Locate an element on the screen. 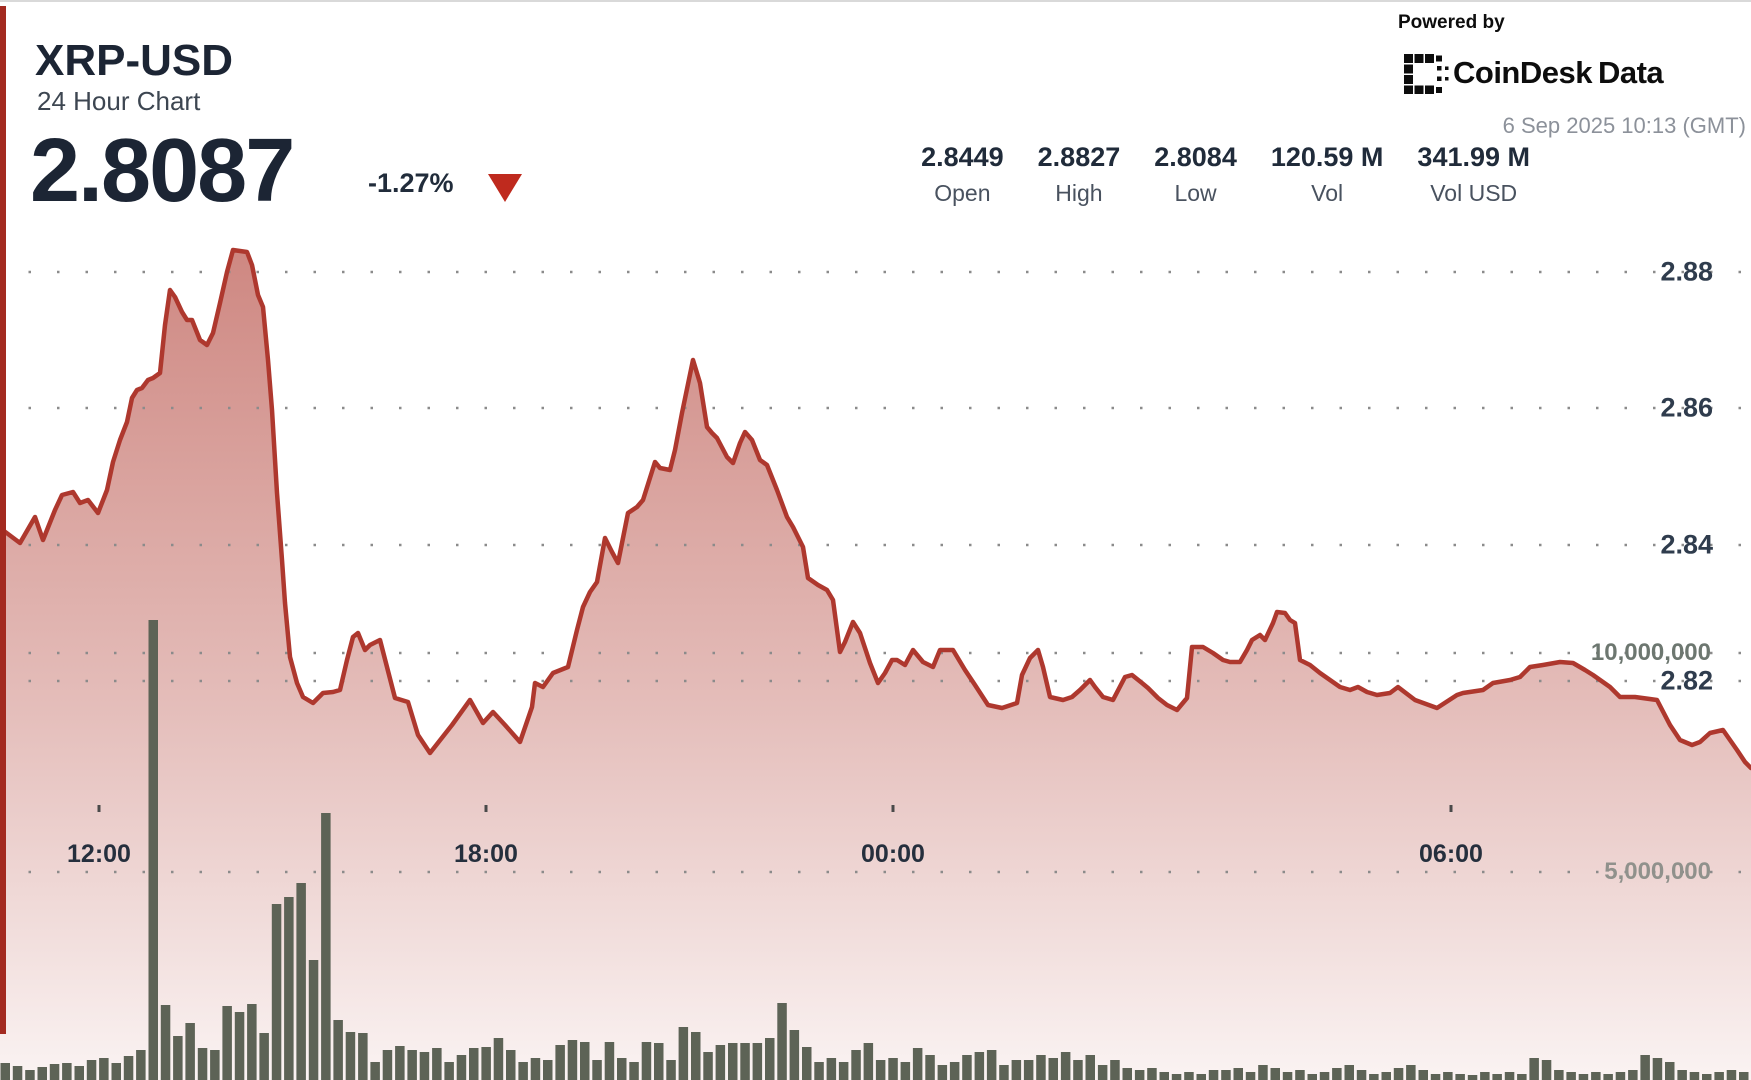  down-triangle-icon is located at coordinates (505, 188).